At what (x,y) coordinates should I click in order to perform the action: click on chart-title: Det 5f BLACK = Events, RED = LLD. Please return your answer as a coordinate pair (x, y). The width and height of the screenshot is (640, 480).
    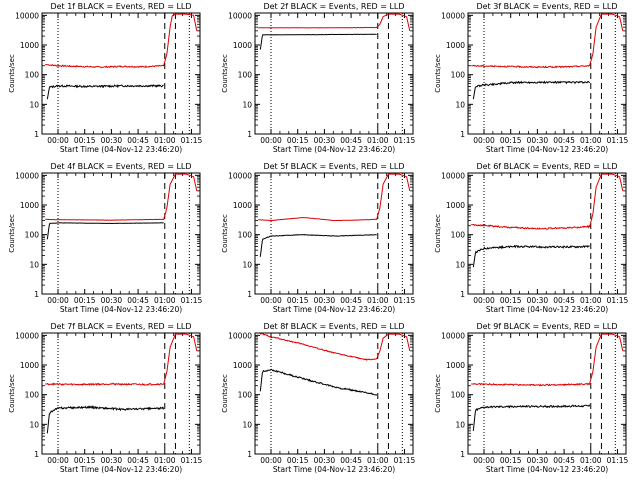
    Looking at the image, I should click on (333, 166).